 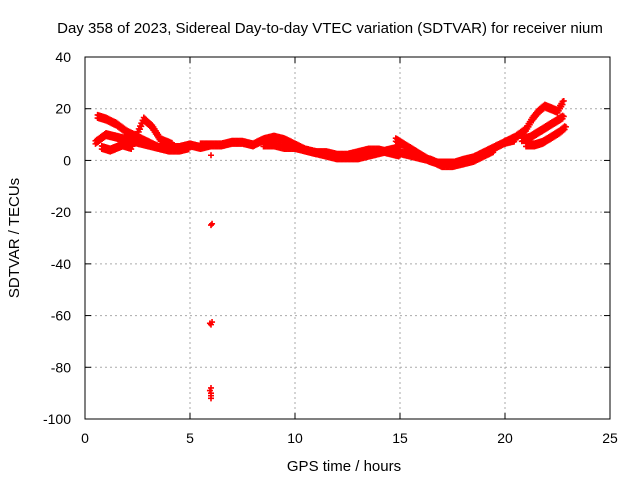 What do you see at coordinates (14, 238) in the screenshot?
I see `y-axis-label: SDTVAR / TECUs` at bounding box center [14, 238].